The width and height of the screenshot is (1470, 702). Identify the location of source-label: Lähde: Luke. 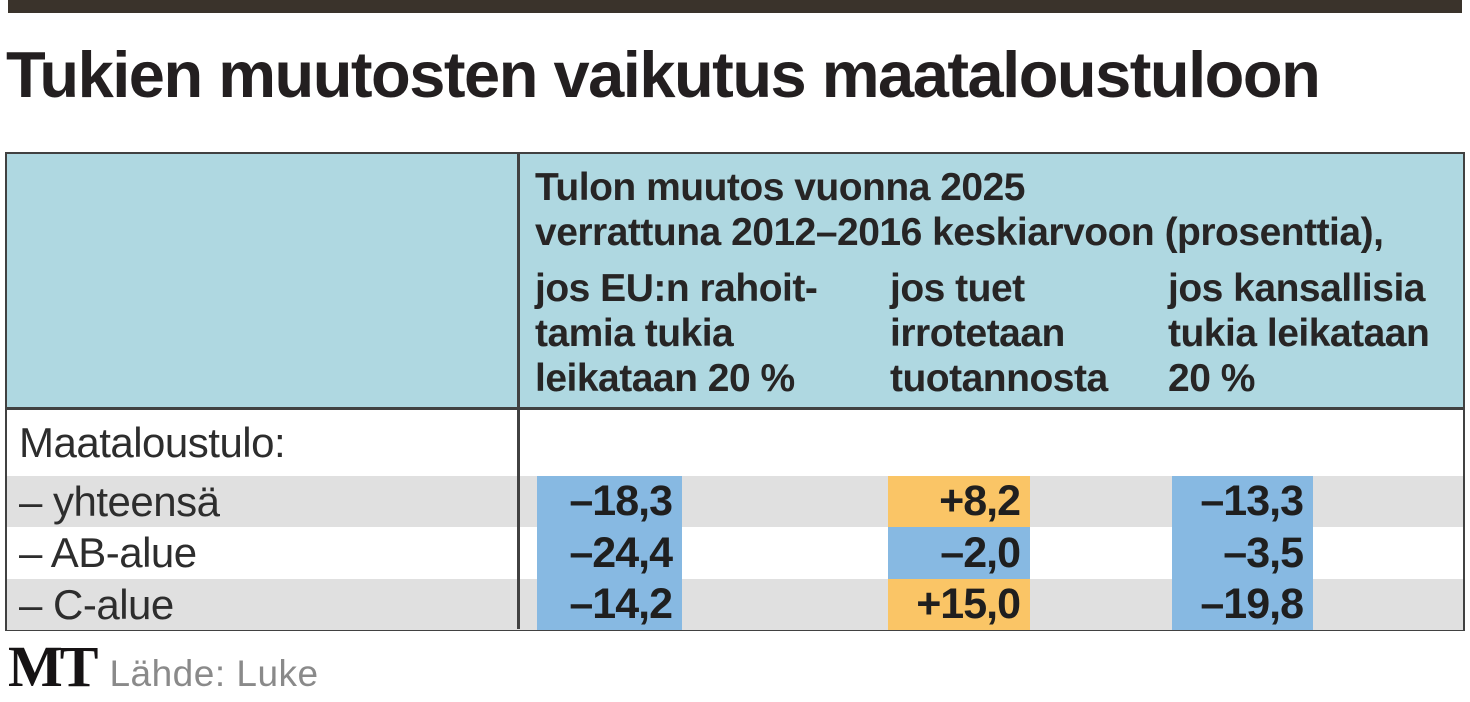
(214, 673).